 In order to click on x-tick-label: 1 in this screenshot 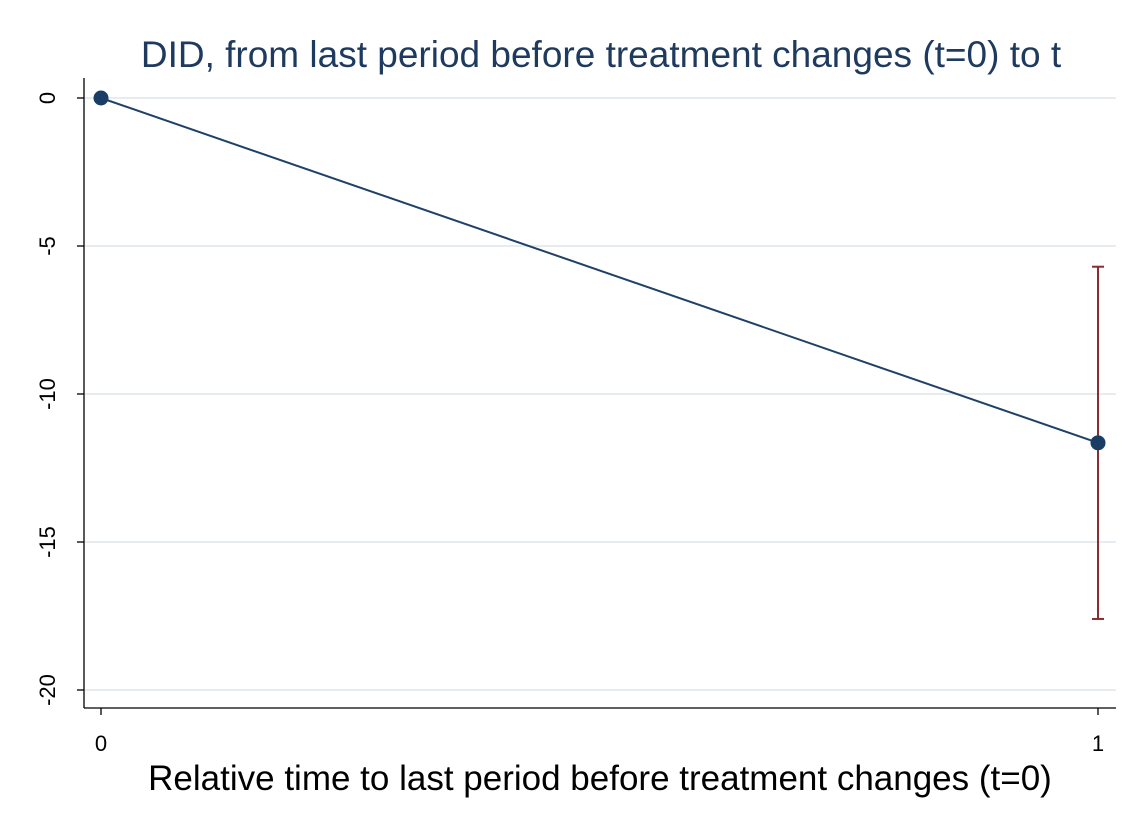, I will do `click(1098, 743)`.